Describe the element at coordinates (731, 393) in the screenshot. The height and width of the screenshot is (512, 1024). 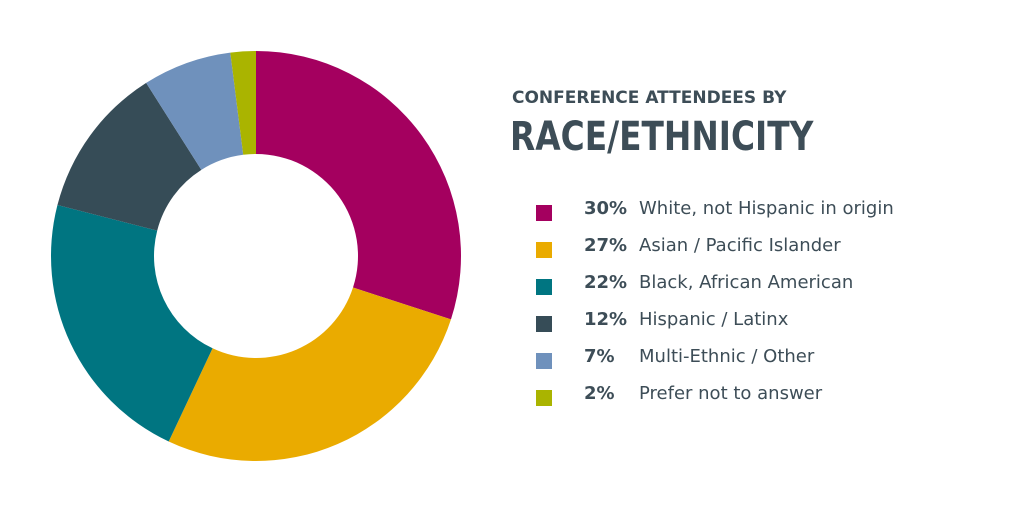
I see `legend-label: Prefer not to answer` at that location.